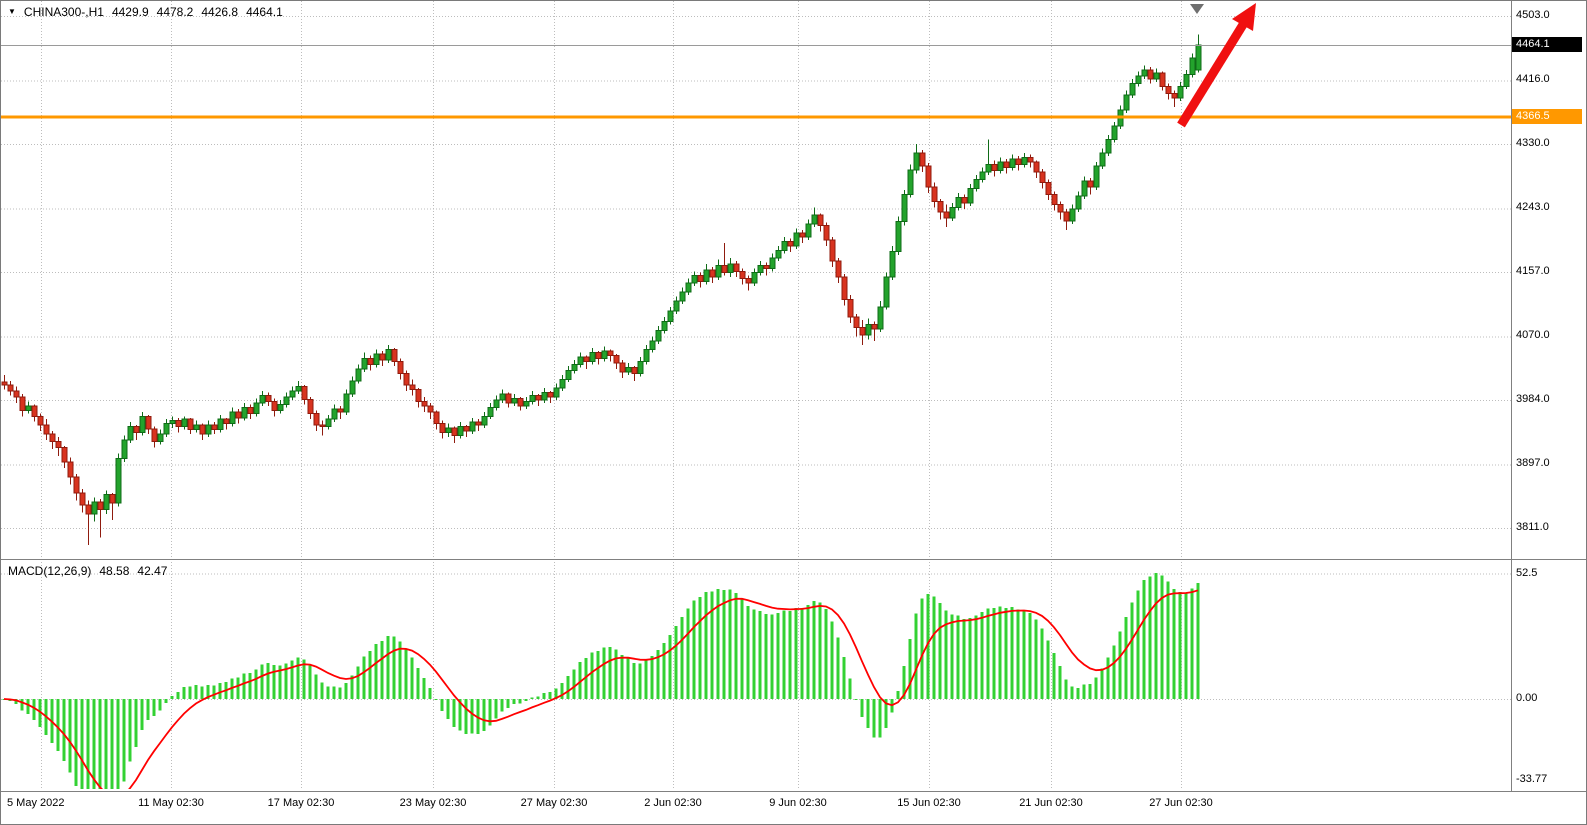  What do you see at coordinates (1212, 74) in the screenshot?
I see `trend-arrow-shaft` at bounding box center [1212, 74].